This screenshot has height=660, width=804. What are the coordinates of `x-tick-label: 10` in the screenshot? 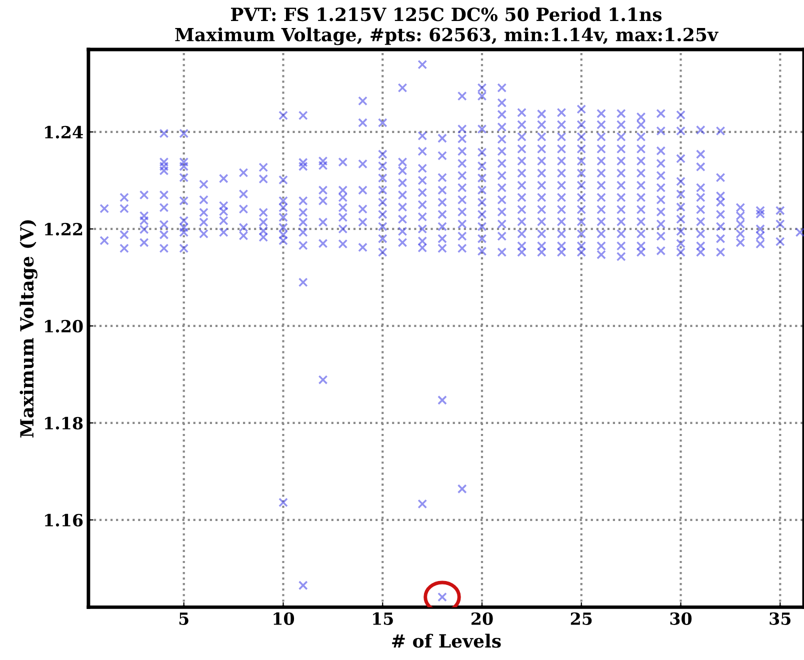 It's located at (284, 618).